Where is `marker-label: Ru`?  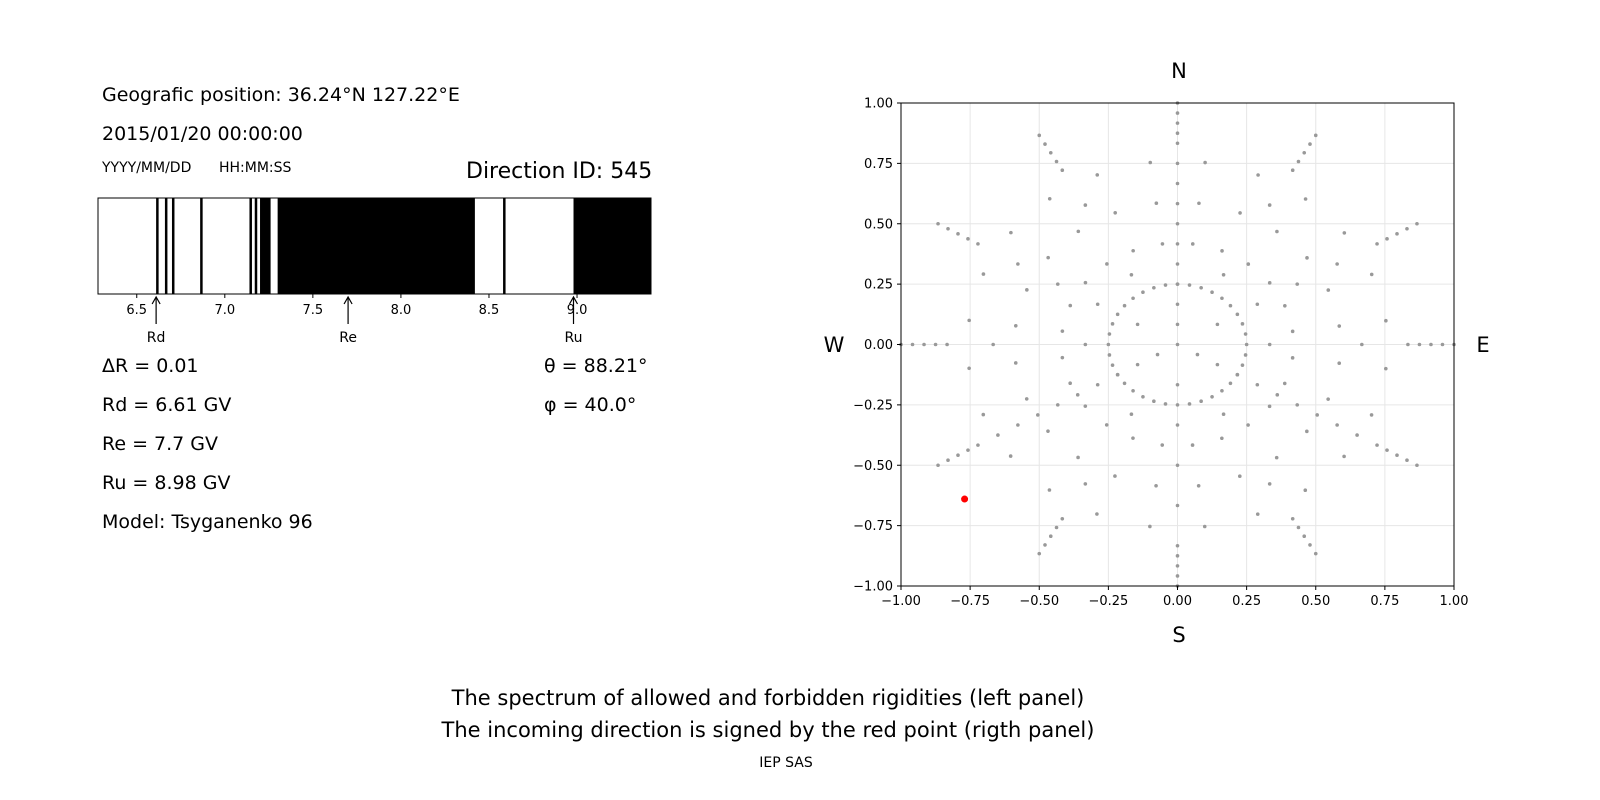 marker-label: Ru is located at coordinates (574, 338).